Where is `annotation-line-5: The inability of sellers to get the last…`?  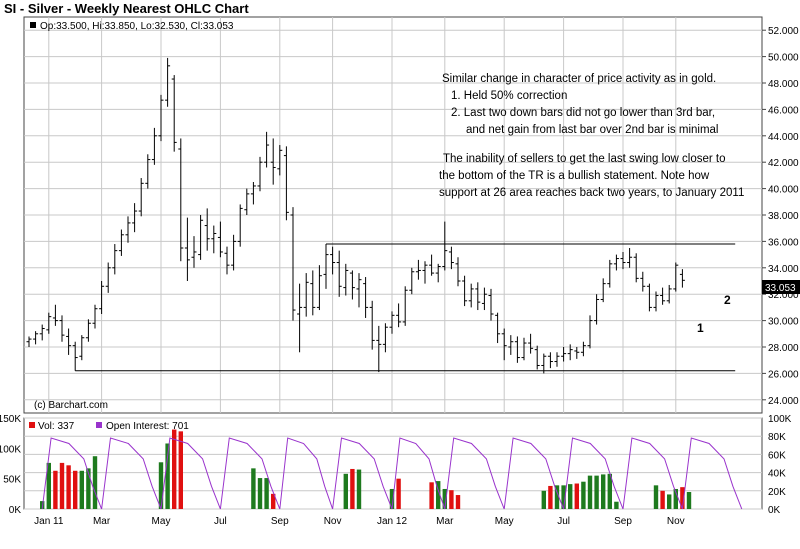
annotation-line-5: The inability of sellers to get the last… is located at coordinates (584, 159).